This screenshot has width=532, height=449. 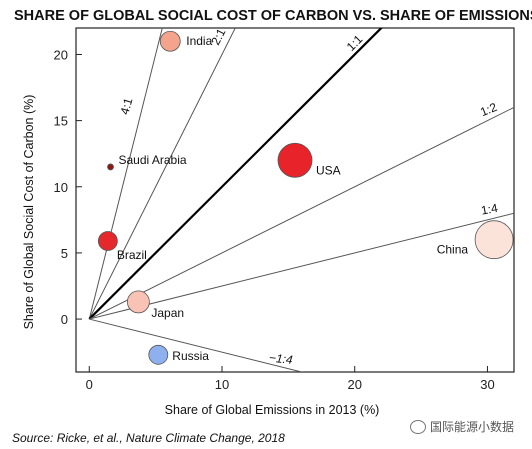 I want to click on ratio-line-label: −1:4, so click(x=280, y=359).